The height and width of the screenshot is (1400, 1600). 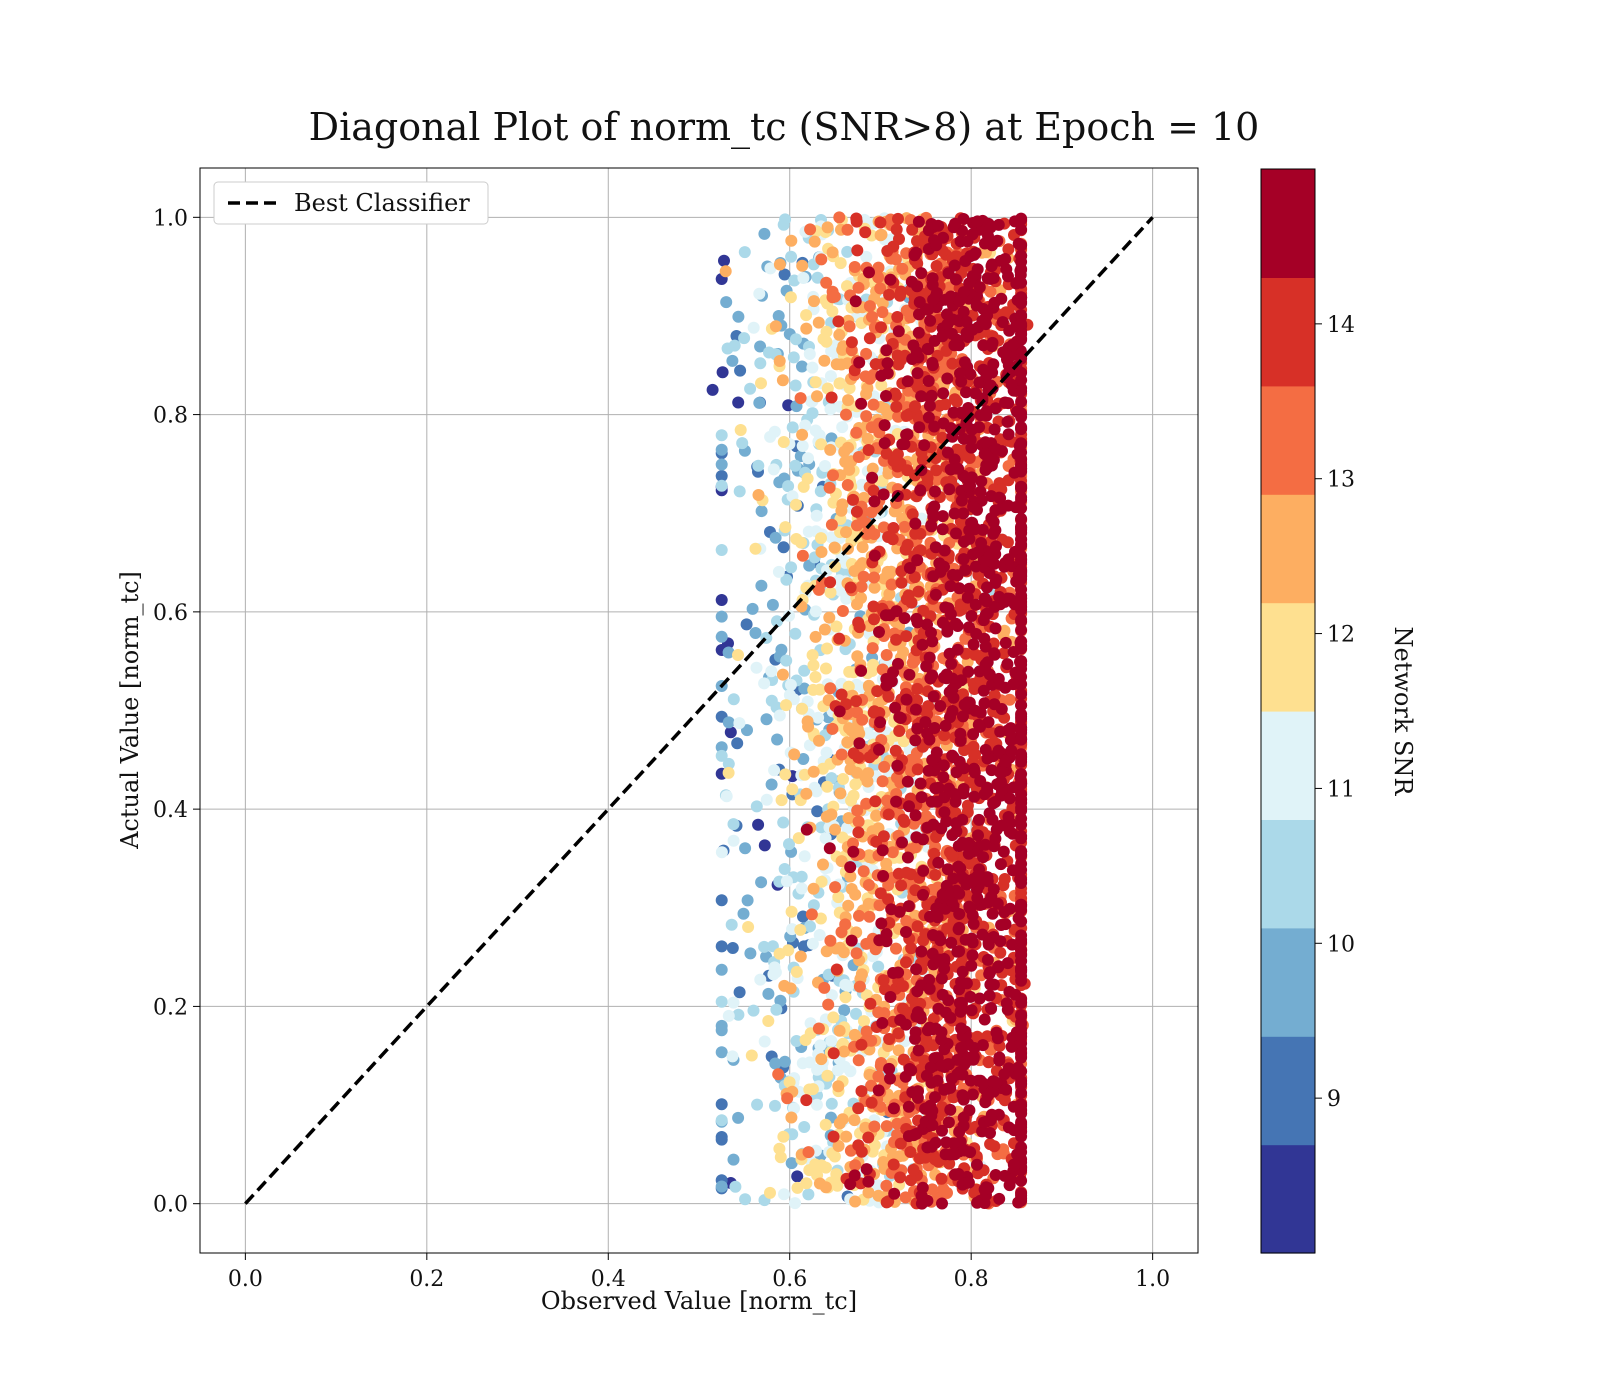 What do you see at coordinates (802, 555) in the screenshot?
I see `scatter-point-1983` at bounding box center [802, 555].